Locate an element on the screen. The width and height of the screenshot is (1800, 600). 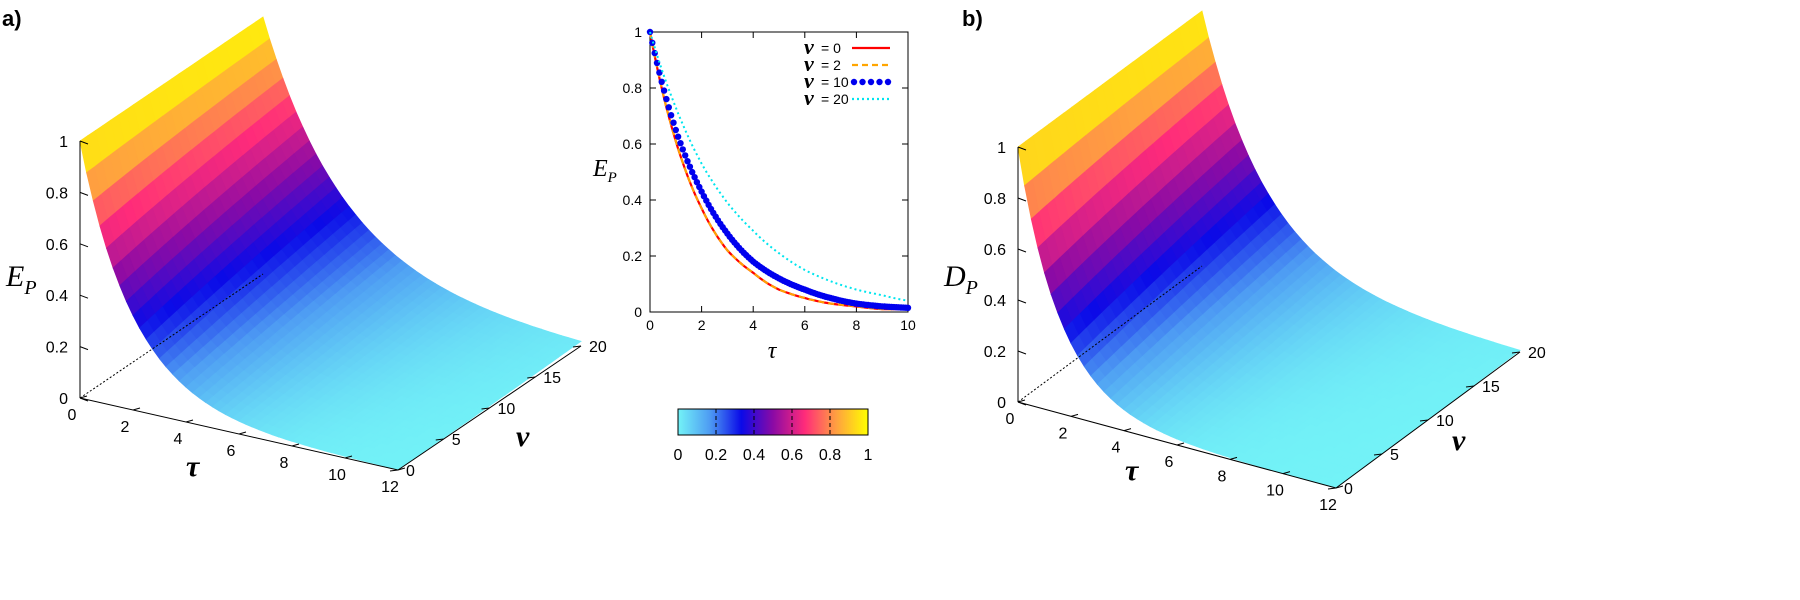
series-v20 is located at coordinates (779, 166).